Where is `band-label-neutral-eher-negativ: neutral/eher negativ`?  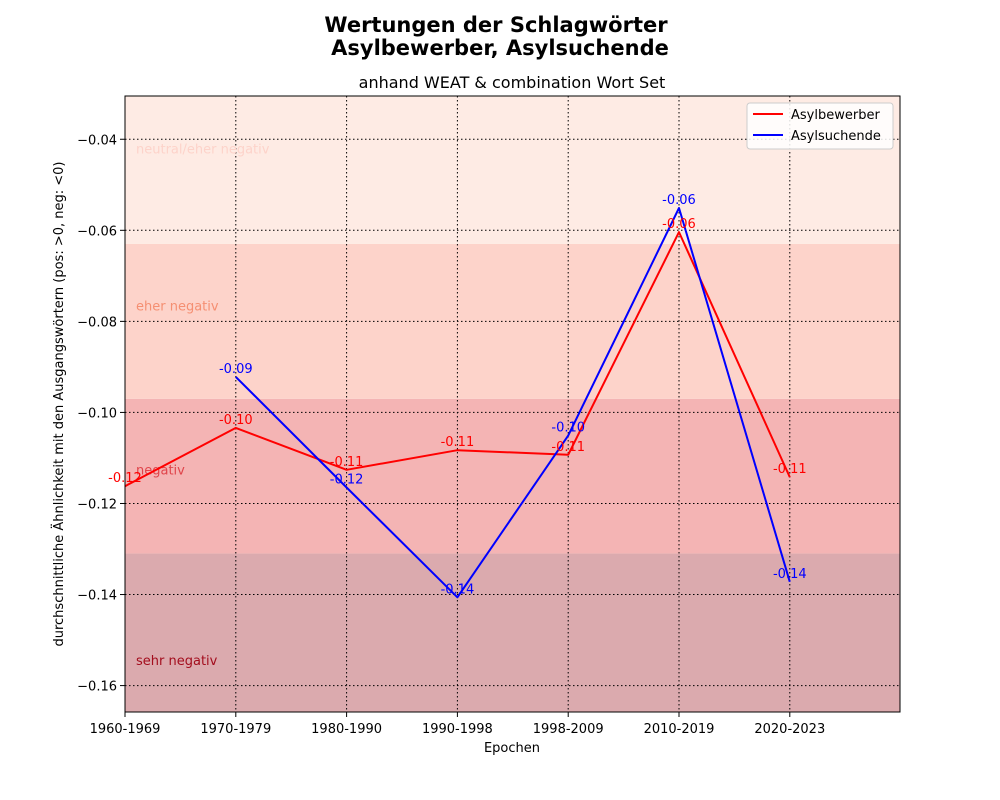
band-label-neutral-eher-negativ: neutral/eher negativ is located at coordinates (203, 149).